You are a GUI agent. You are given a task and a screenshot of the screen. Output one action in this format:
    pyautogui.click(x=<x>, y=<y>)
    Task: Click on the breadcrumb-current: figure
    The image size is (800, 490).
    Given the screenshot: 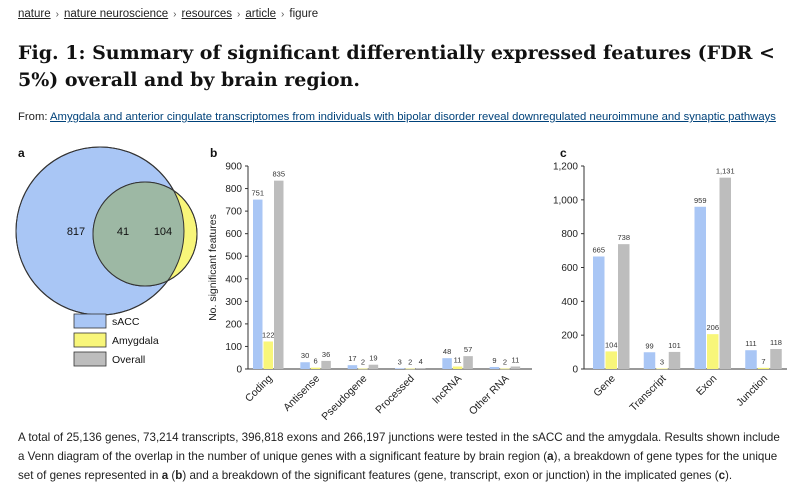 What is the action you would take?
    pyautogui.click(x=304, y=14)
    